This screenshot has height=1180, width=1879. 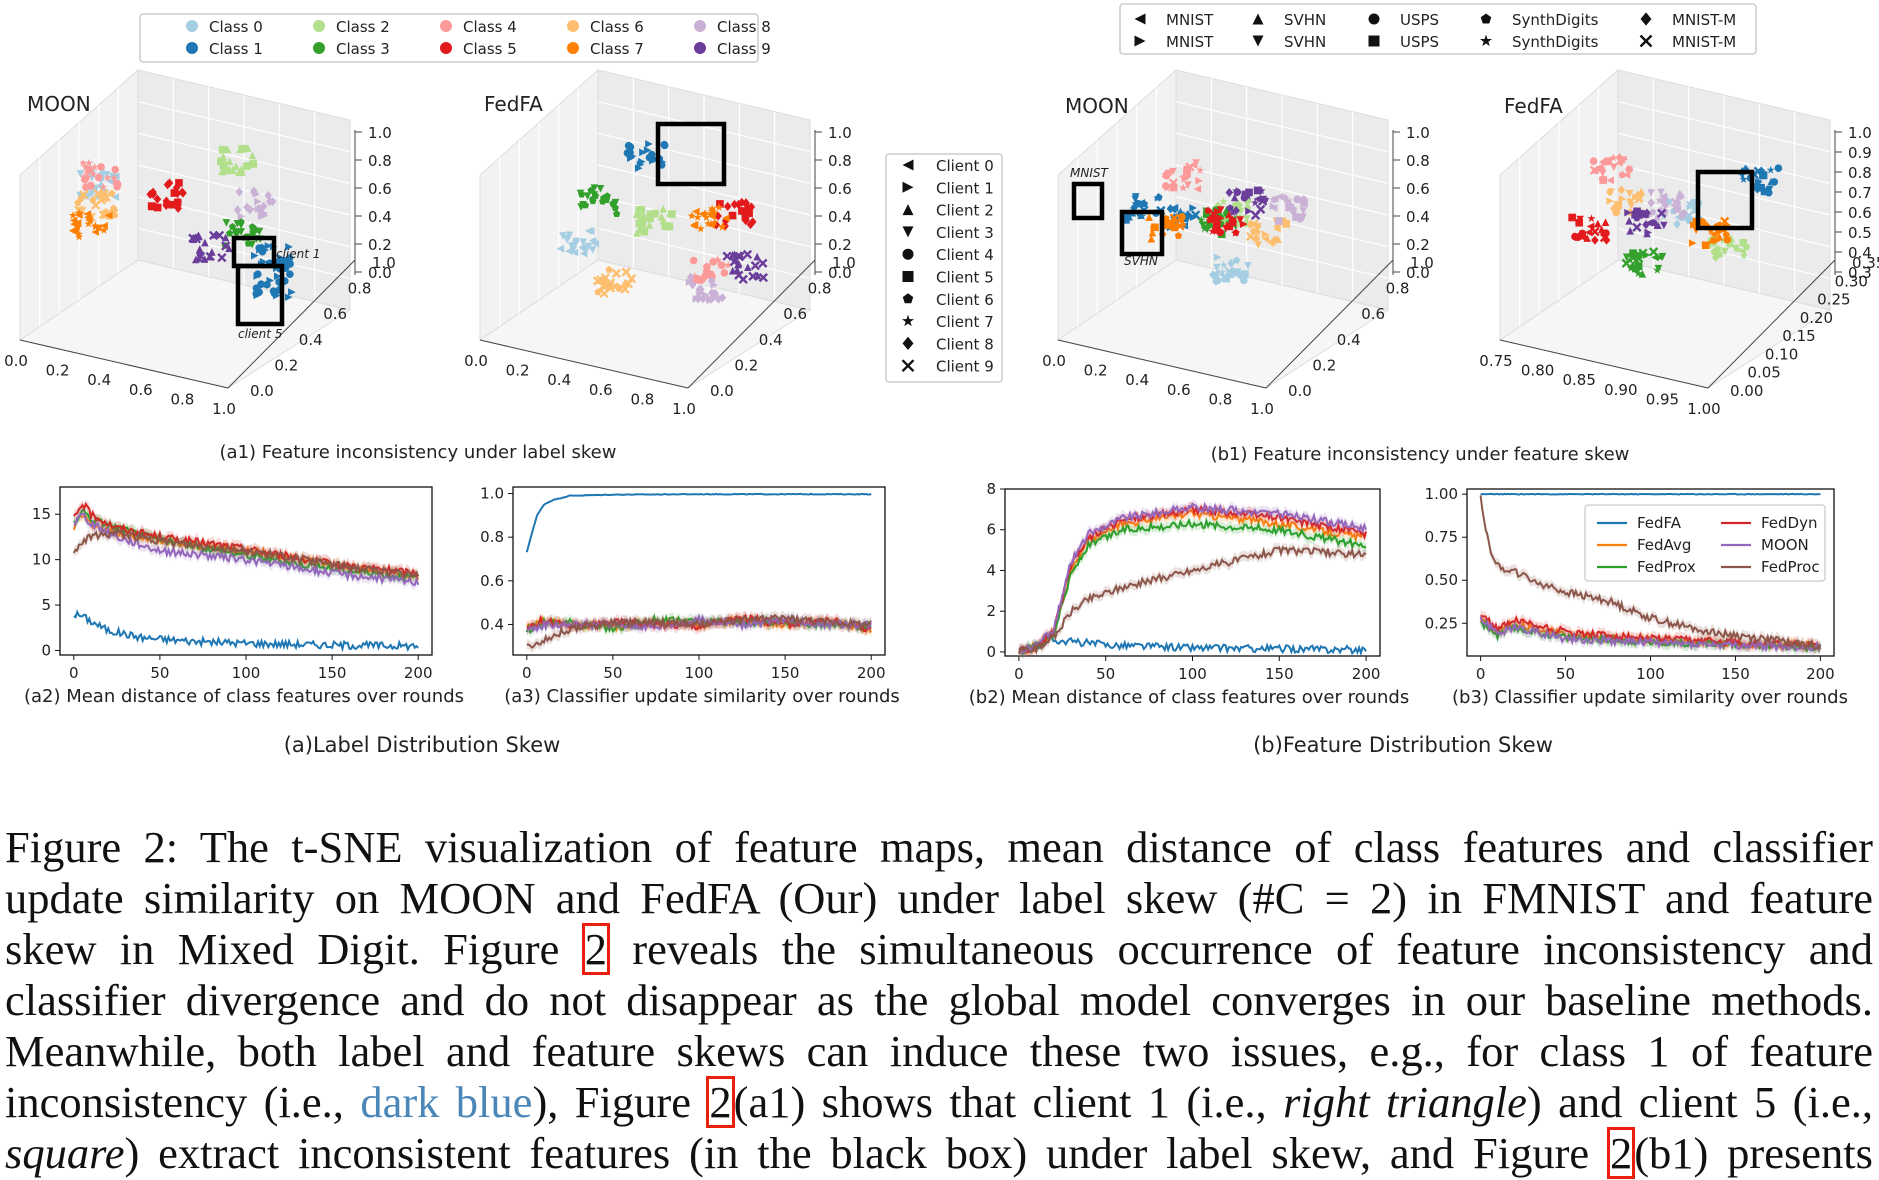 What do you see at coordinates (965, 278) in the screenshot?
I see `client-legend-label: Client 5` at bounding box center [965, 278].